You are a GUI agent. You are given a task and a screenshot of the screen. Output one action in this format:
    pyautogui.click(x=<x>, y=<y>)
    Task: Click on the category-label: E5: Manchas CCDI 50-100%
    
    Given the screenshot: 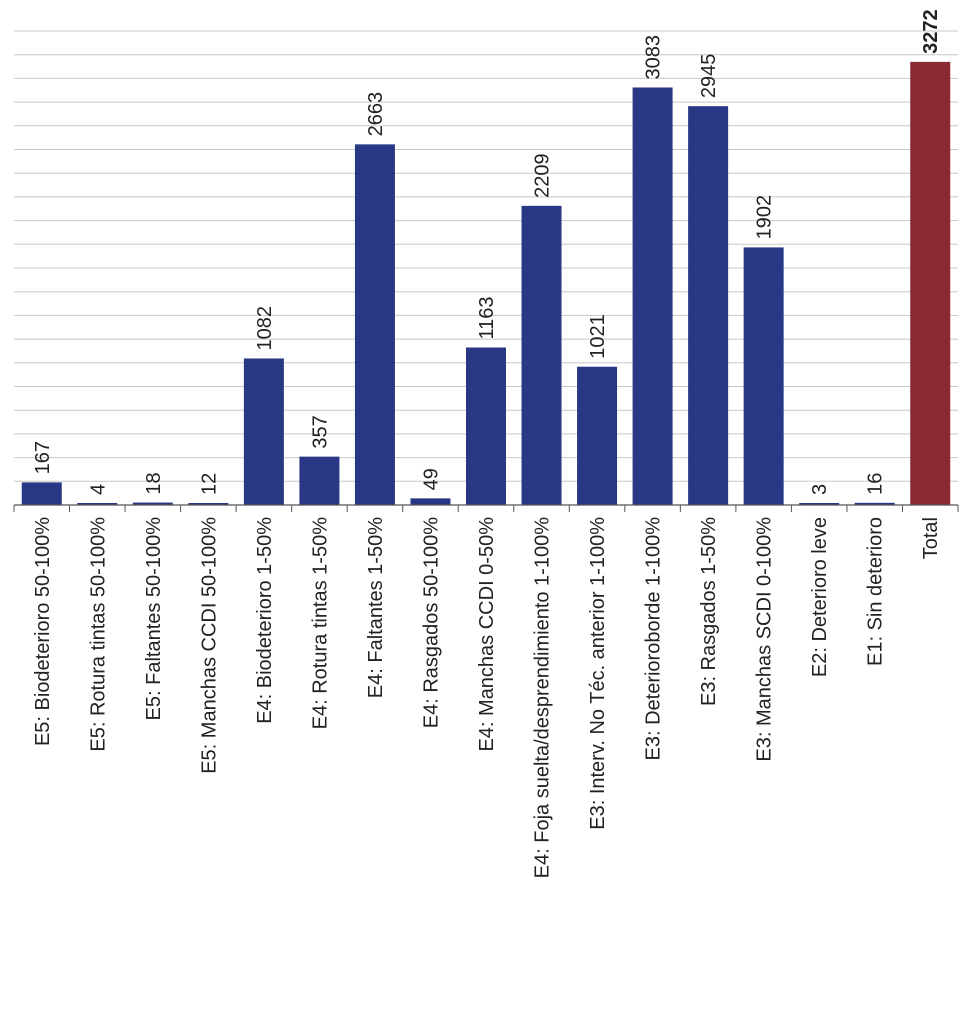 What is the action you would take?
    pyautogui.click(x=209, y=645)
    